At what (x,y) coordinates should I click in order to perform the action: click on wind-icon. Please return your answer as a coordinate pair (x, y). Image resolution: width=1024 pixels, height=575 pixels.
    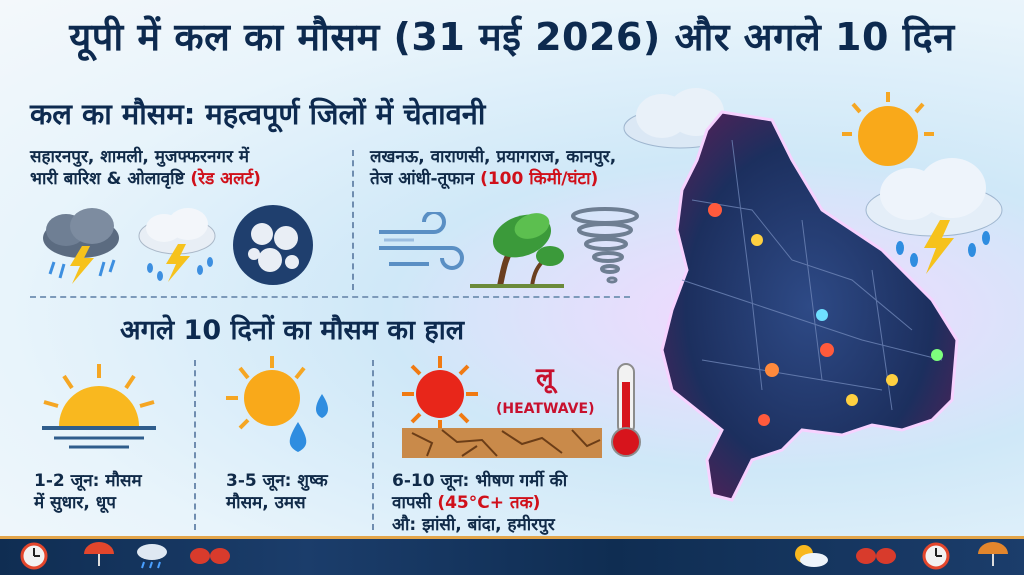
    Looking at the image, I should click on (421, 241).